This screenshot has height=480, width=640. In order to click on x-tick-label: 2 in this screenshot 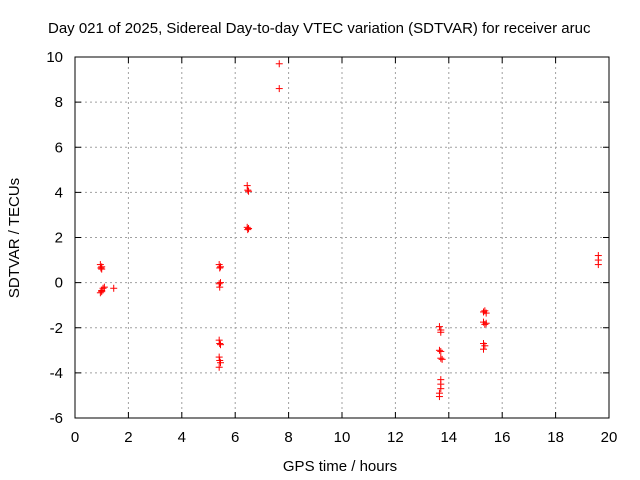, I will do `click(128, 437)`.